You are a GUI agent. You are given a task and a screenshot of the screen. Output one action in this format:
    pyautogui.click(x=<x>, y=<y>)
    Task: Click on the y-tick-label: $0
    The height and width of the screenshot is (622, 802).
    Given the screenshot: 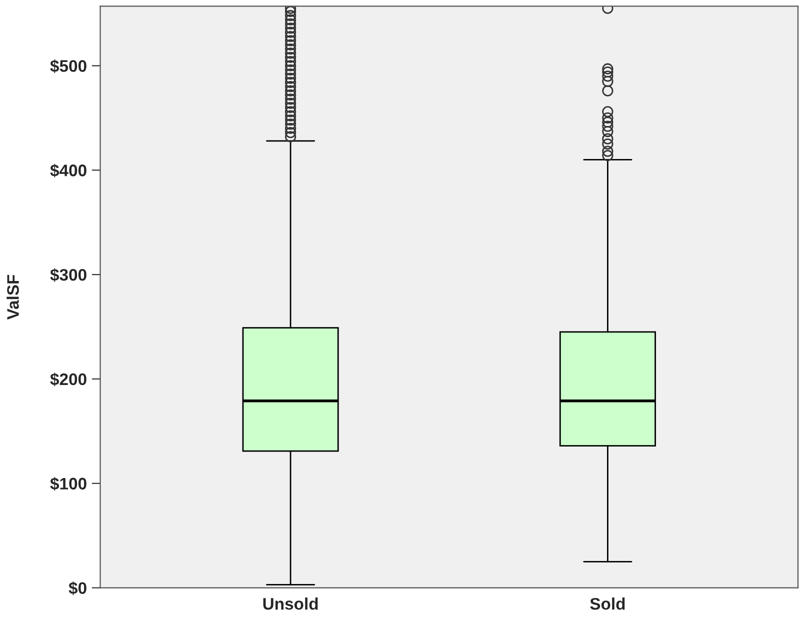 What is the action you would take?
    pyautogui.click(x=77, y=588)
    